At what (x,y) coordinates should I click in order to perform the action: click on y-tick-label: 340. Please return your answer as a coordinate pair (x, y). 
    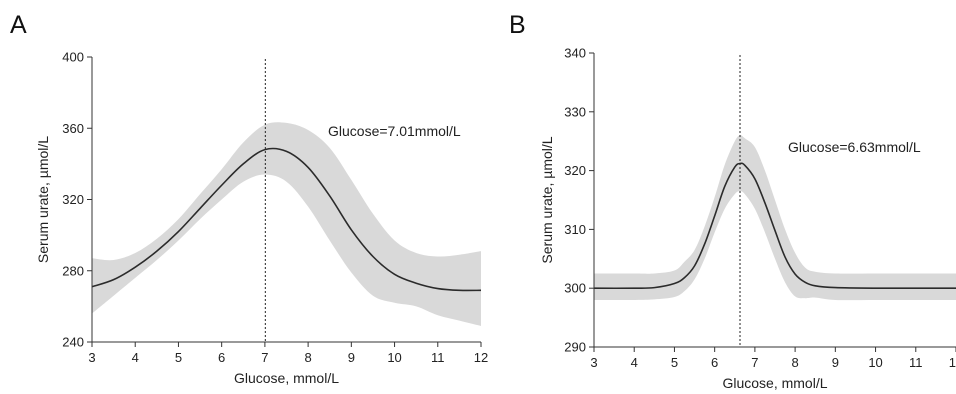
    Looking at the image, I should click on (575, 53).